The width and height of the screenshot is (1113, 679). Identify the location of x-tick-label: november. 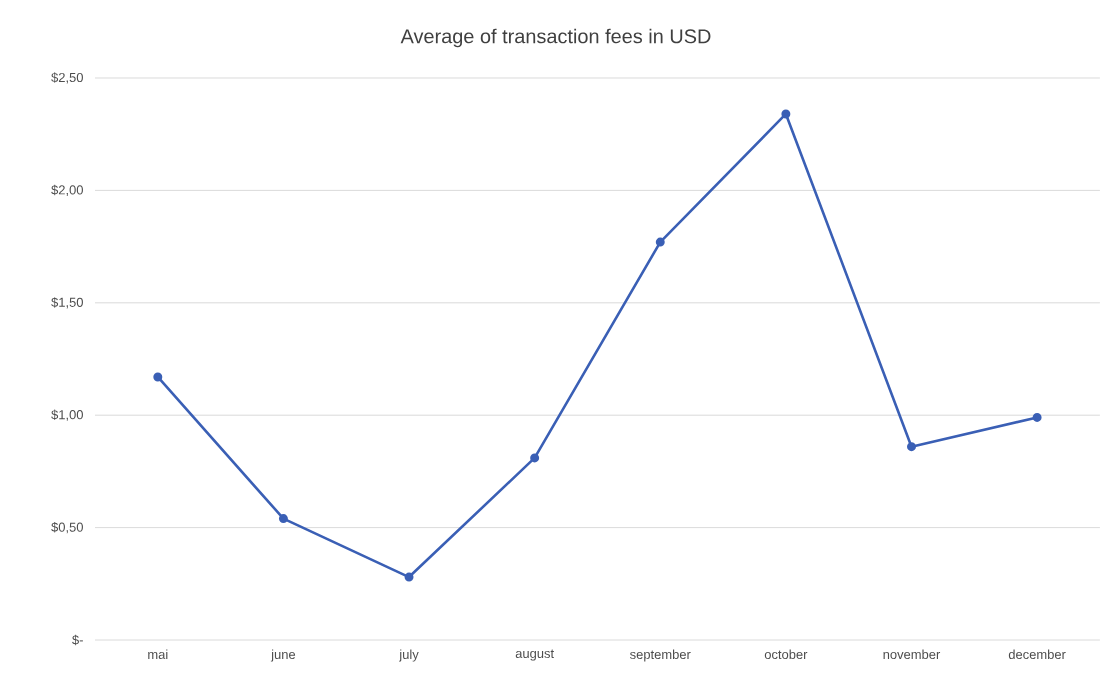
(912, 654).